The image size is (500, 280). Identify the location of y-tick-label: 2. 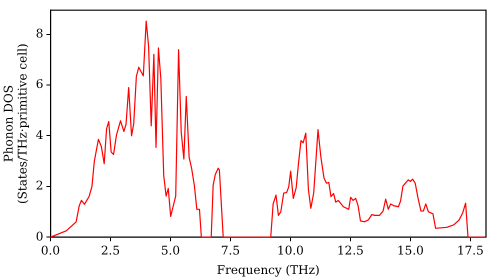
(40, 185).